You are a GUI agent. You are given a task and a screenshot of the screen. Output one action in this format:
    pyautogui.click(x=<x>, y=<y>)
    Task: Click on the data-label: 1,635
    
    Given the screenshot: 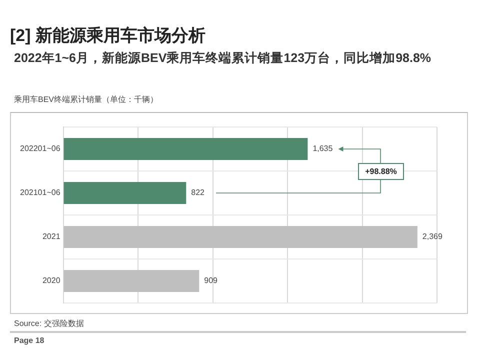 What is the action you would take?
    pyautogui.click(x=323, y=149)
    